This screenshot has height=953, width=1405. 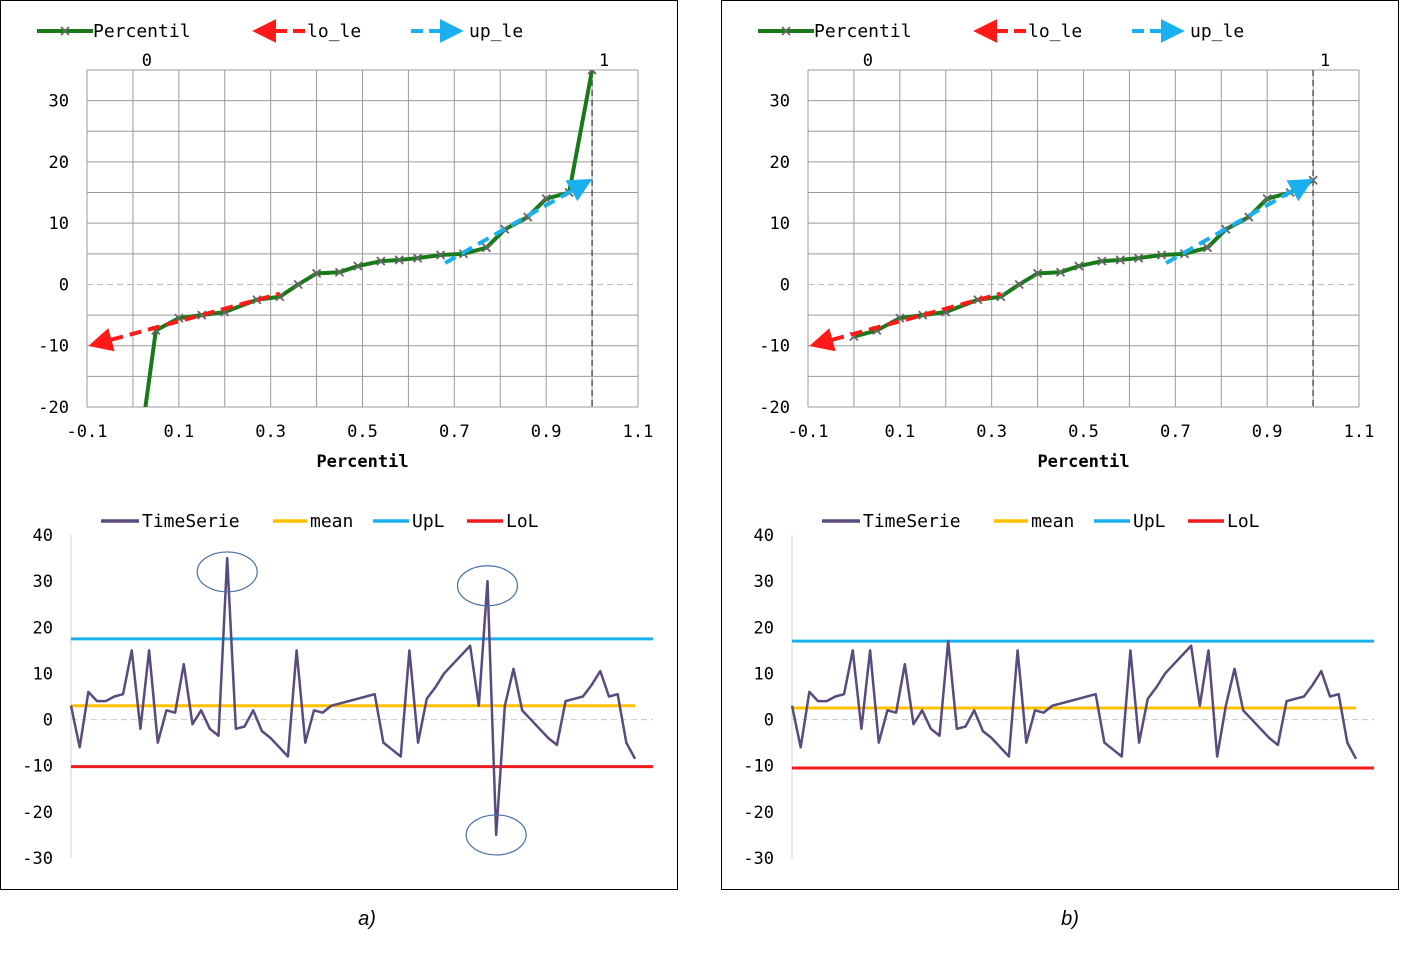 What do you see at coordinates (1001, 31) in the screenshot?
I see `percentil-legend: Percentil lo_le up_le` at bounding box center [1001, 31].